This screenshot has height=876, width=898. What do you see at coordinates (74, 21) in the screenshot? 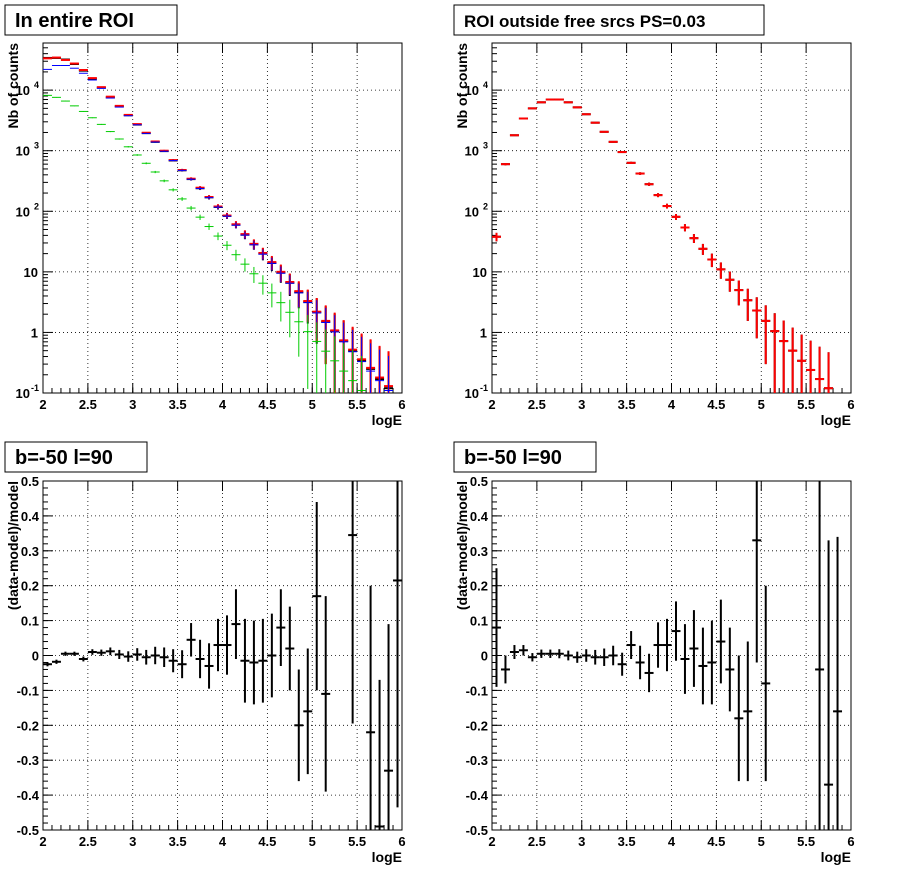
I see `chart-title: In entire ROI` at bounding box center [74, 21].